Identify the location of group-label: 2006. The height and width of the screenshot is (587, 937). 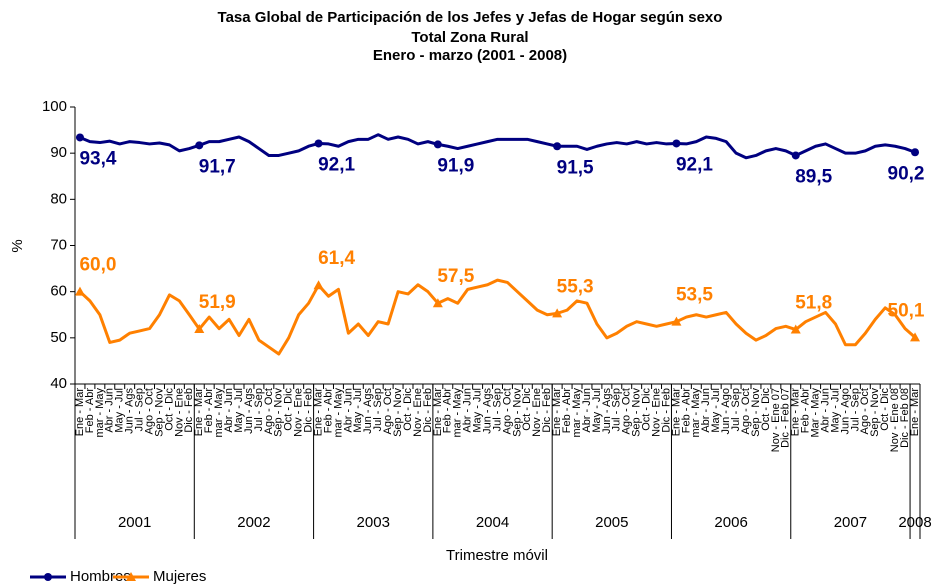
(730, 522).